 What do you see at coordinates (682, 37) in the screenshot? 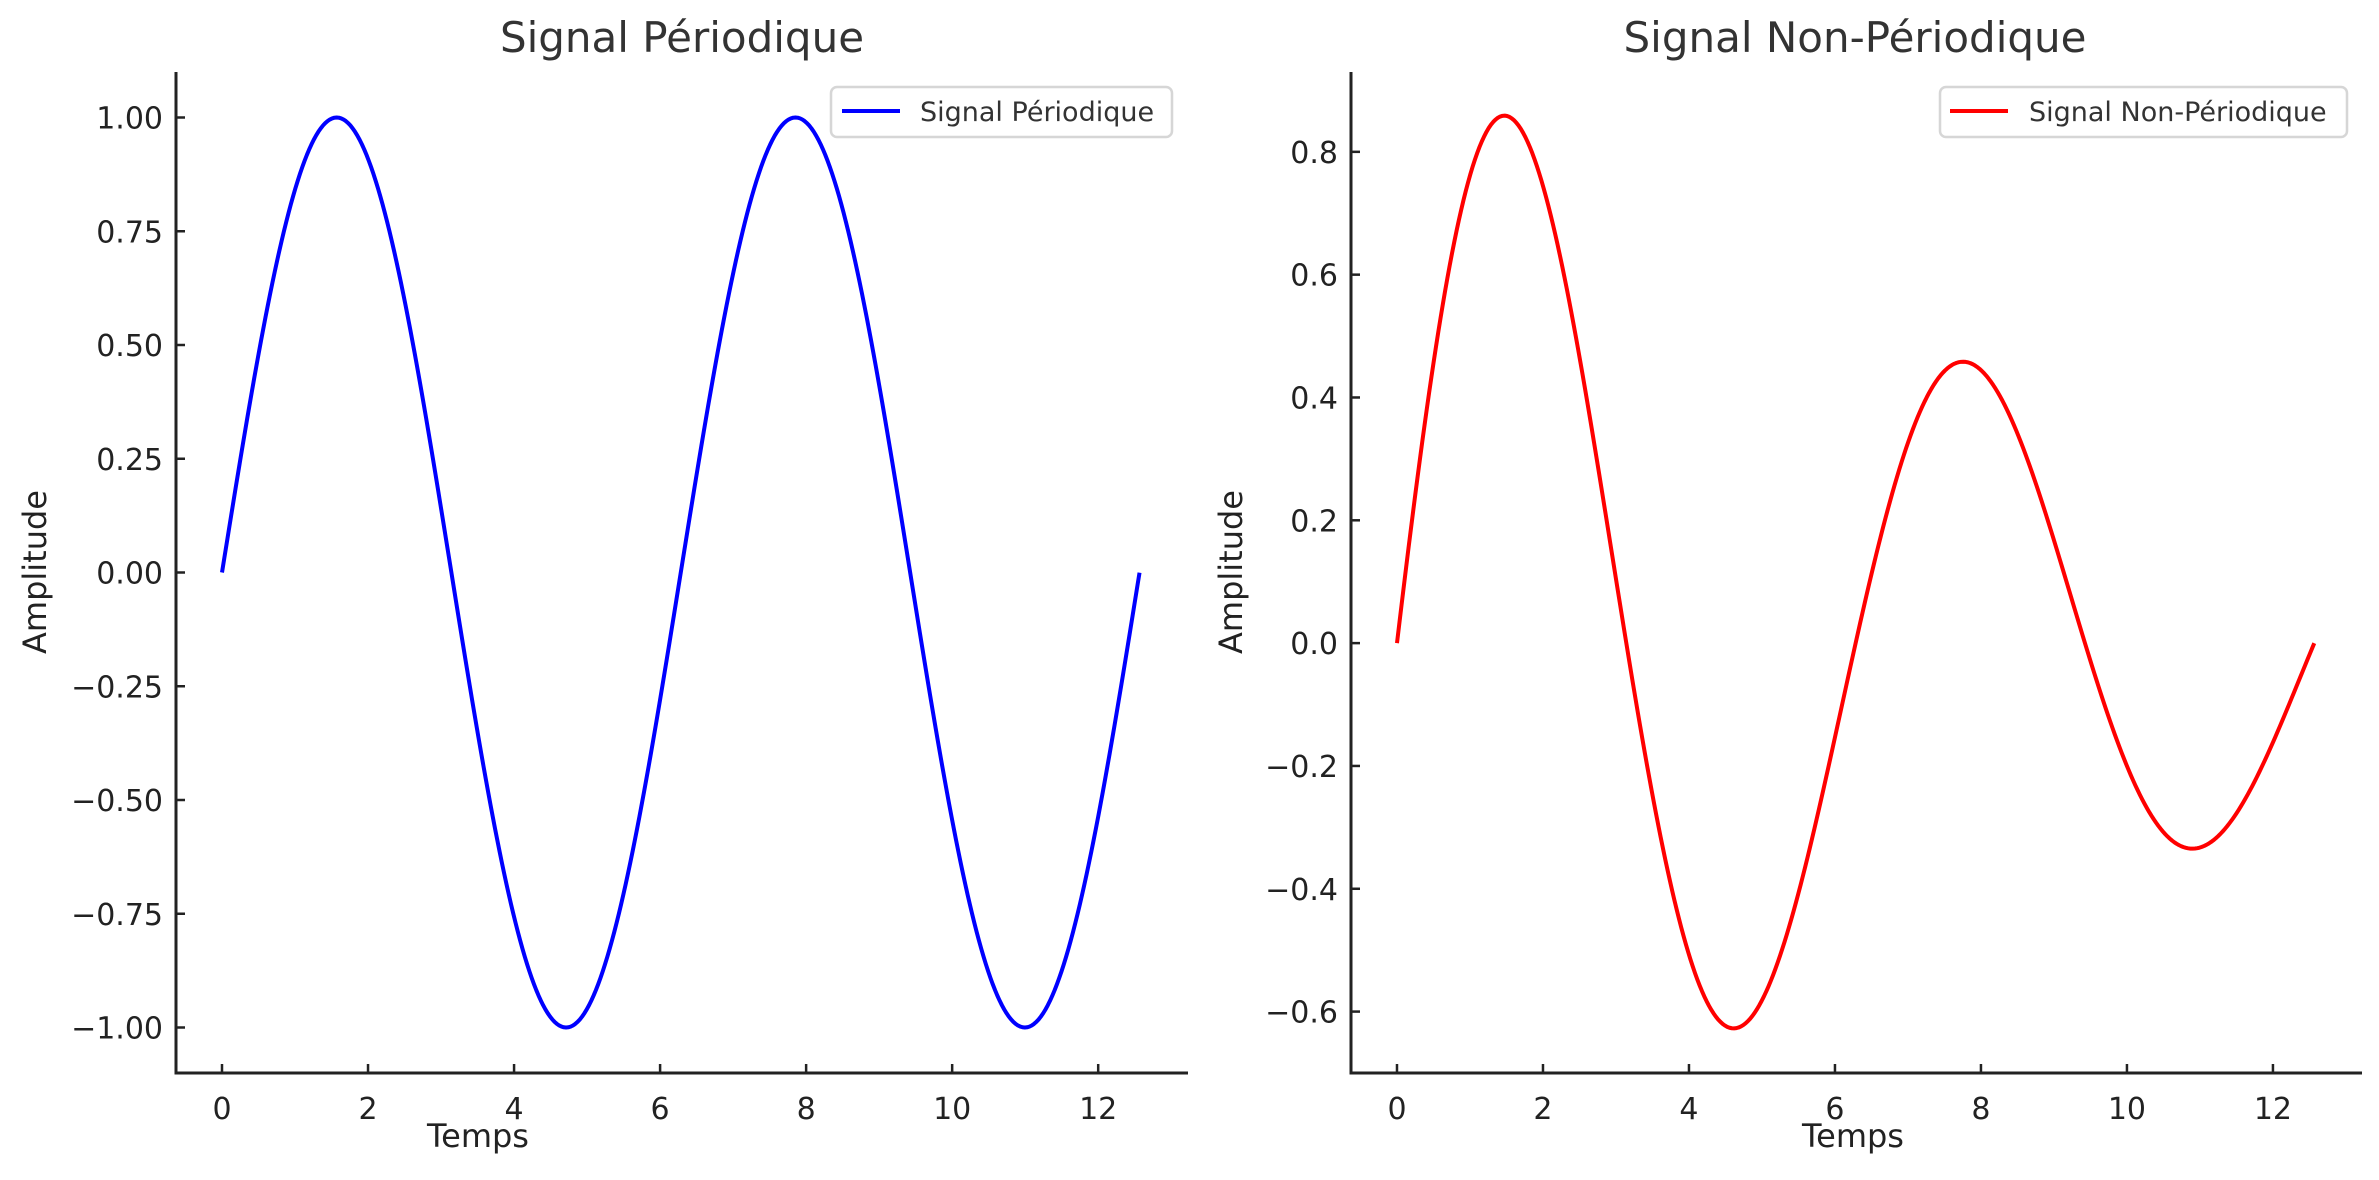
I see `chart-title: Signal Périodique` at bounding box center [682, 37].